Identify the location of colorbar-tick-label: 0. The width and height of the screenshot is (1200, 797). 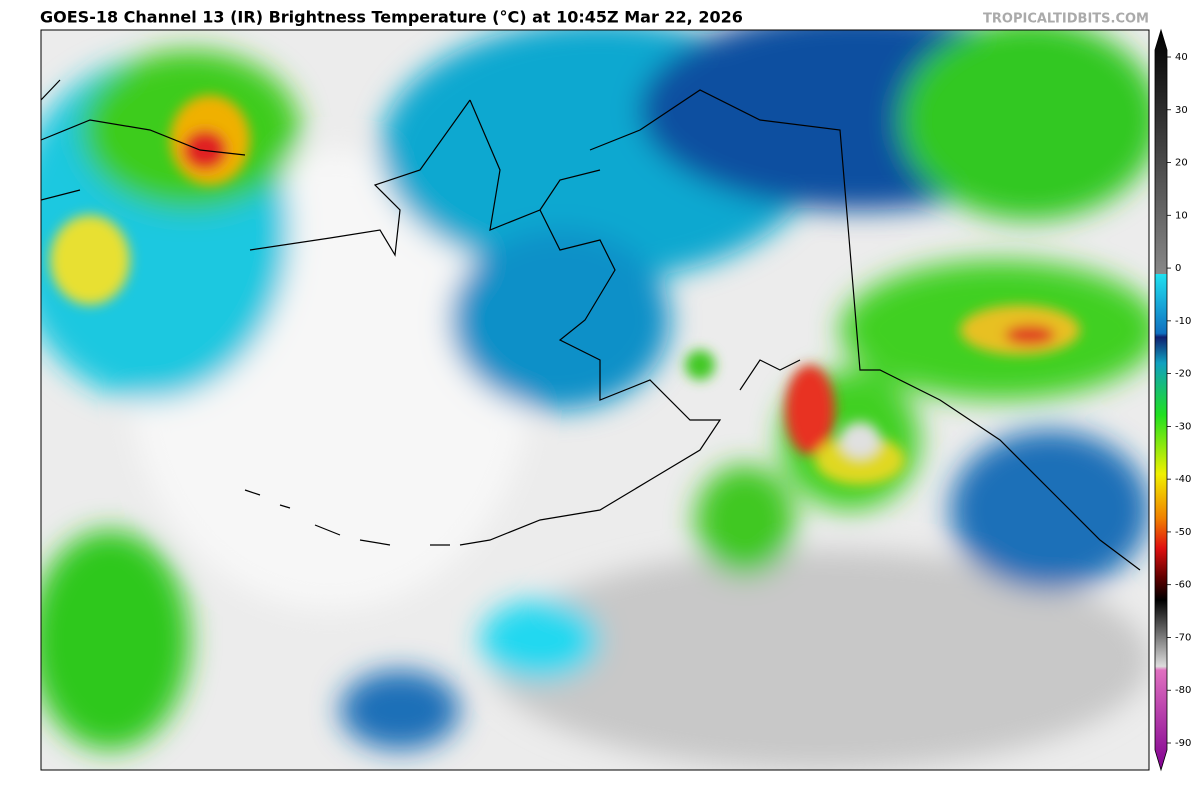
(1178, 268).